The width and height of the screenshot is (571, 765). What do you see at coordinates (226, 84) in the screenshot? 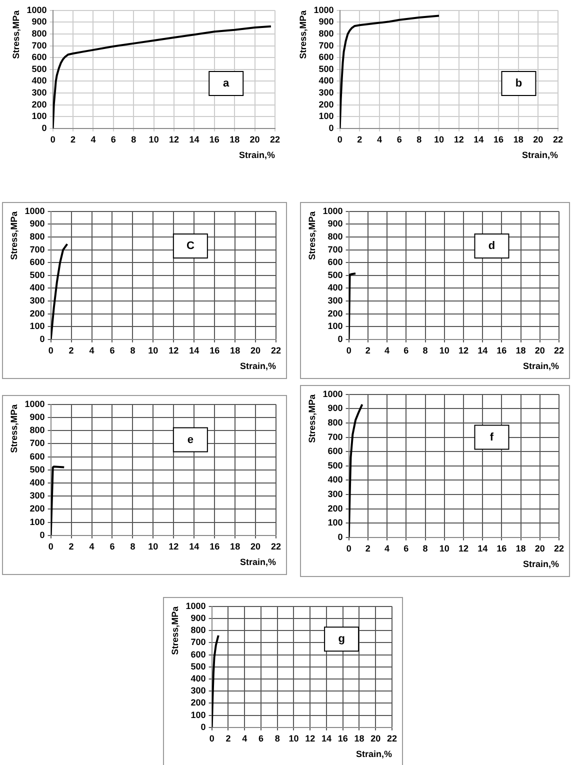
I see `annotation: a` at bounding box center [226, 84].